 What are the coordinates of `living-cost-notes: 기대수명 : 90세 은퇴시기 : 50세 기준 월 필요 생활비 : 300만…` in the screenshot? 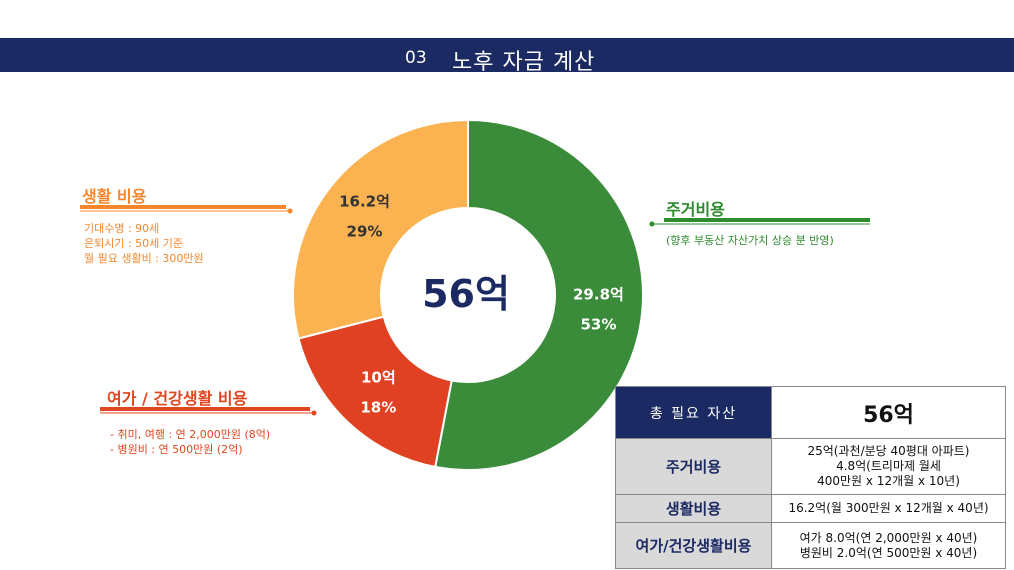 It's located at (144, 243).